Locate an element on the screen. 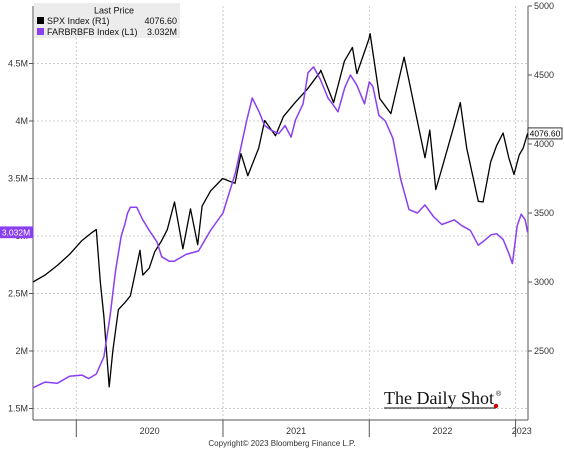  year-label: 2020 is located at coordinates (150, 431).